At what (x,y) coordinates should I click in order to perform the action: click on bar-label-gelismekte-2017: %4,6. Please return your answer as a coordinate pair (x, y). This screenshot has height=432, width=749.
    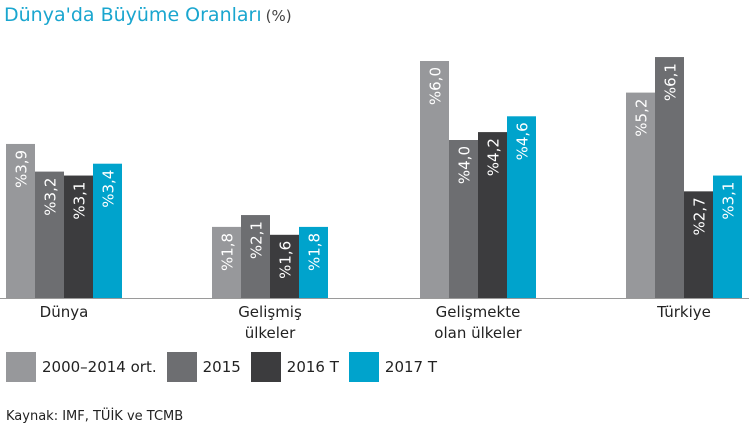
    Looking at the image, I should click on (523, 141).